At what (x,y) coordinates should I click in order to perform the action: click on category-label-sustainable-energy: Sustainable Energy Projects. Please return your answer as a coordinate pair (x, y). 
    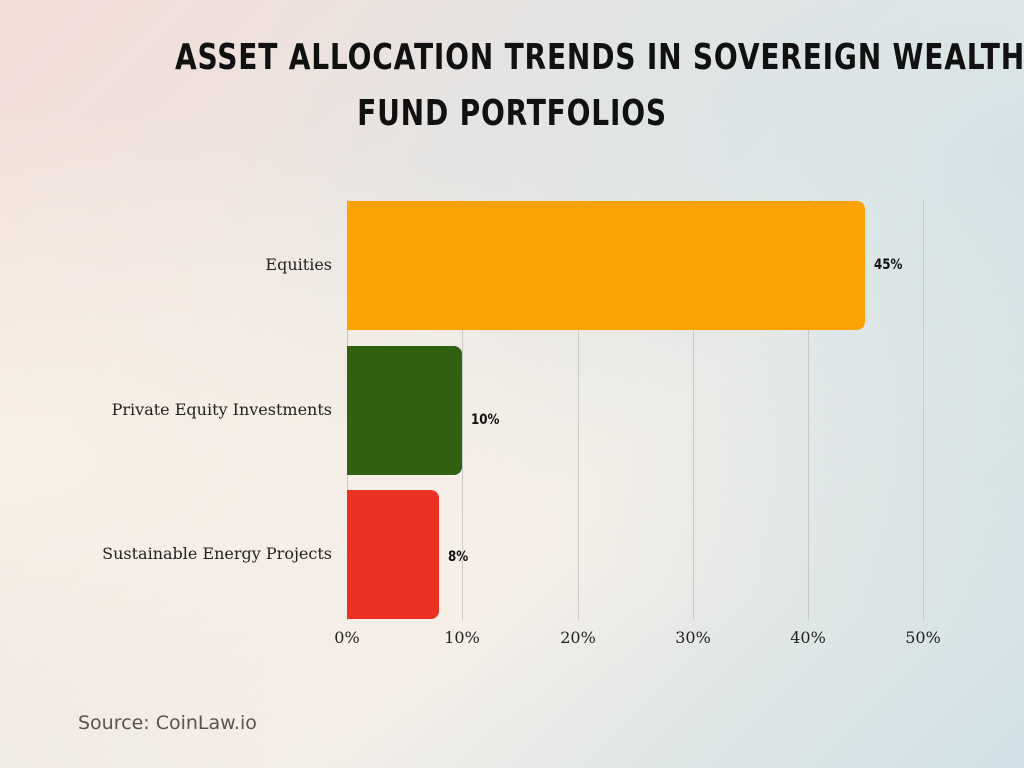
    Looking at the image, I should click on (217, 553).